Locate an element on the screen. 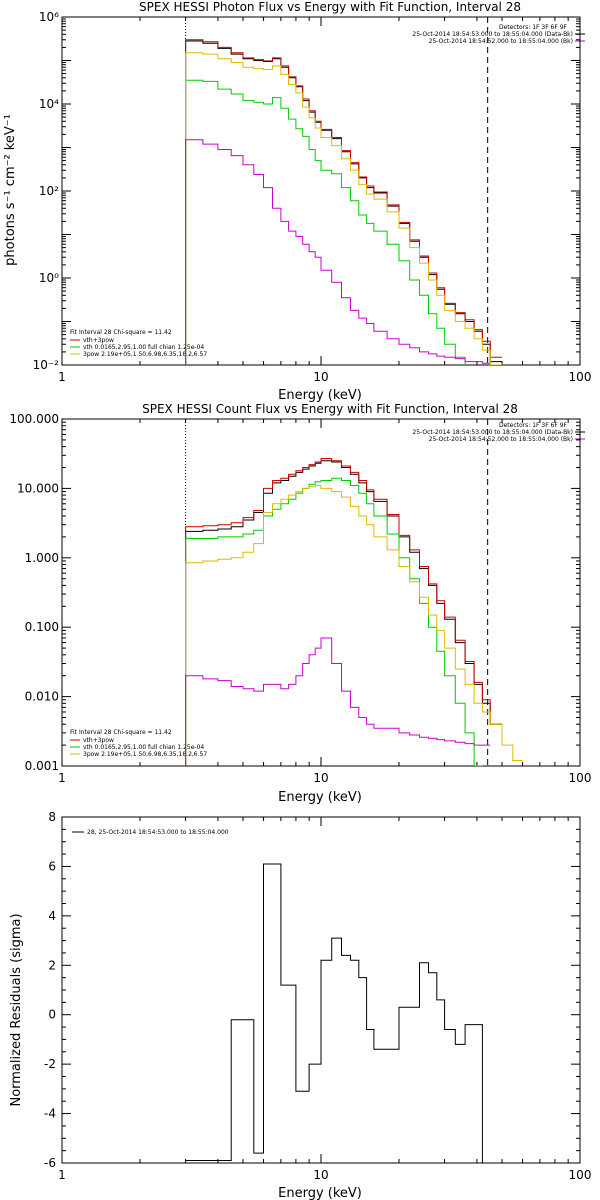 The height and width of the screenshot is (1200, 600). y-tick-label: -2 is located at coordinates (50, 1064).